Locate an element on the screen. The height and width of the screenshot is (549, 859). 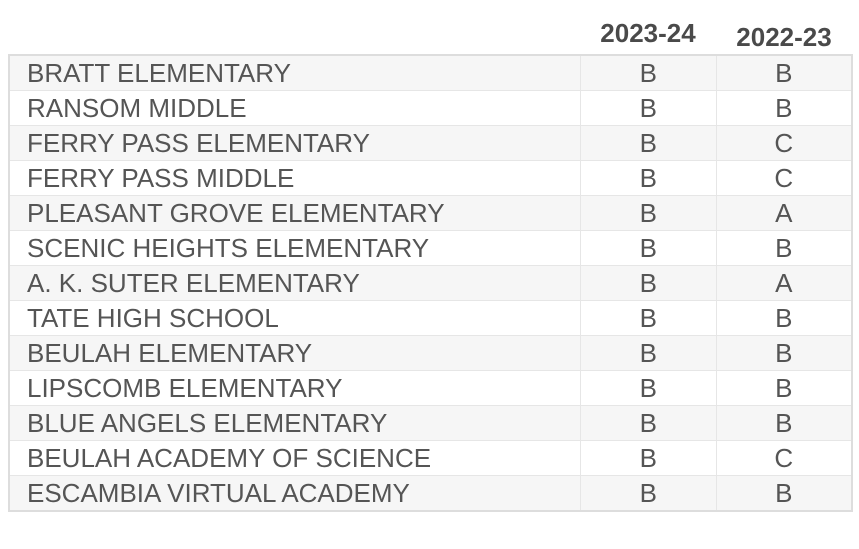
table-row: BEULAH ACADEMY OF SCIENCE B C is located at coordinates (430, 458).